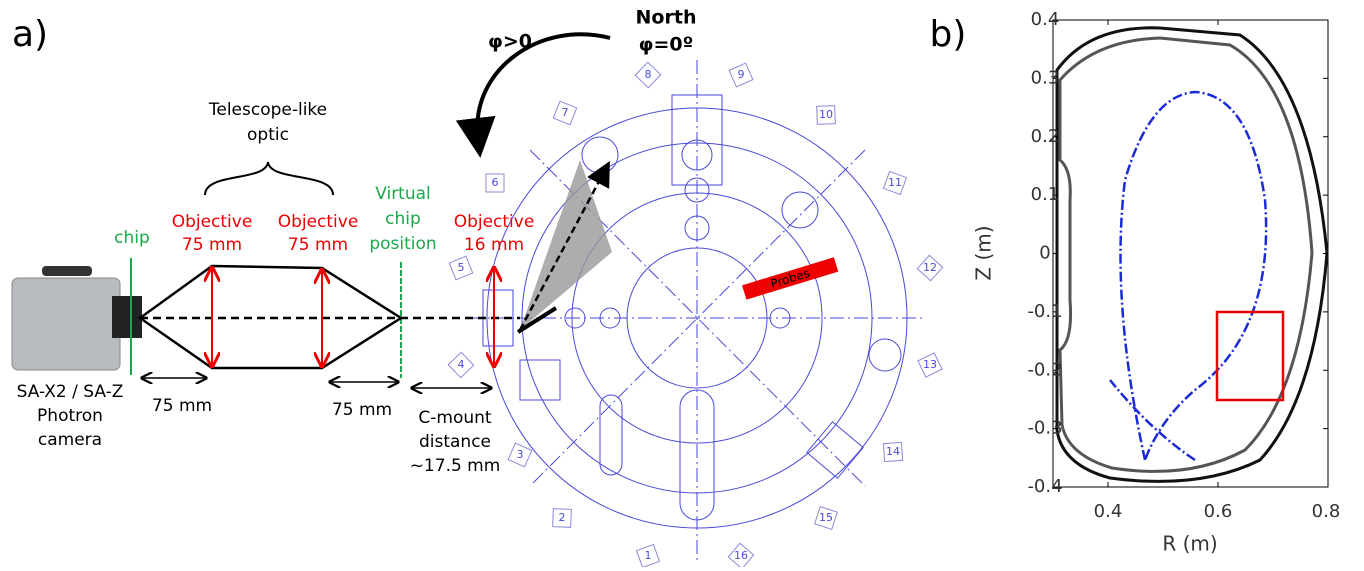 This screenshot has height=571, width=1364. I want to click on x-axis-label: R (m), so click(1189, 544).